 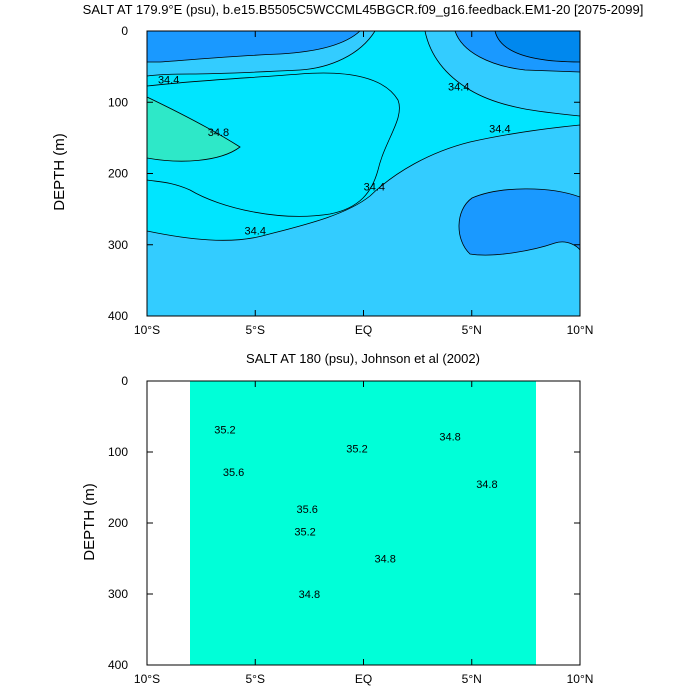 I want to click on top-x-tick-label: EQ, so click(x=363, y=330).